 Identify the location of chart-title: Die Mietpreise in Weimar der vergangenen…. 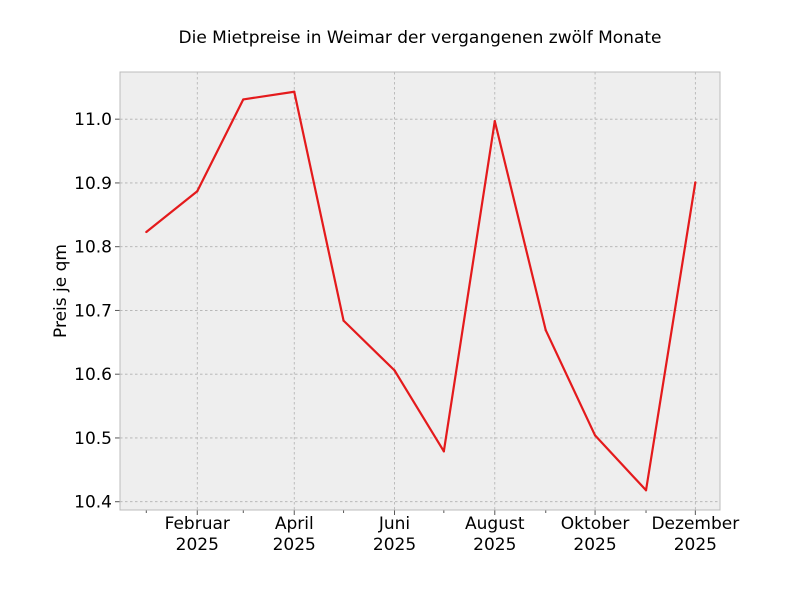
(420, 38).